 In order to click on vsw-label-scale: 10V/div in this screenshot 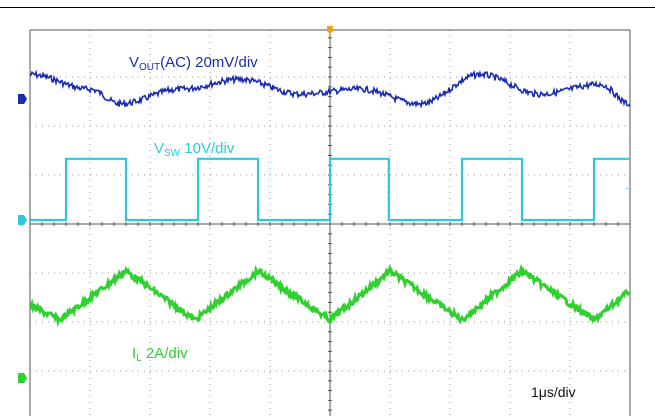, I will do `click(207, 148)`.